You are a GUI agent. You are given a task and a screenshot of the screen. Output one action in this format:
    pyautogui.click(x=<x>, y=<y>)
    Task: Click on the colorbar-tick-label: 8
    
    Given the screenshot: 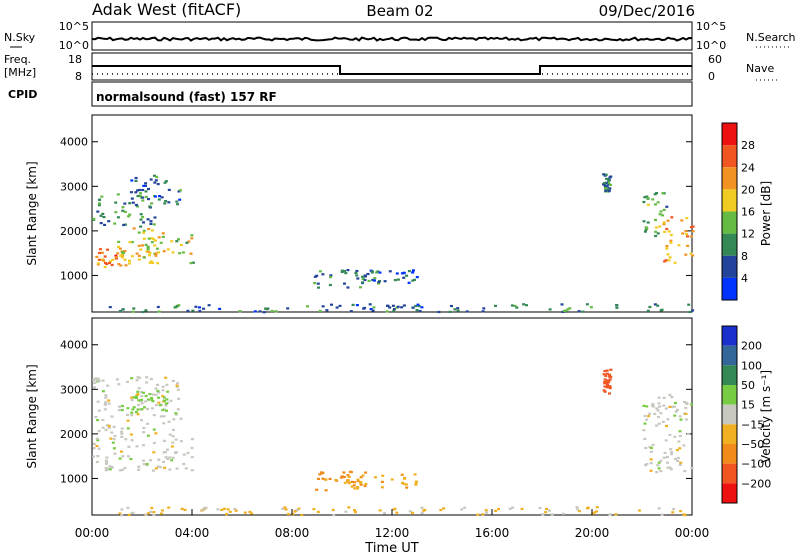 What is the action you would take?
    pyautogui.click(x=744, y=256)
    